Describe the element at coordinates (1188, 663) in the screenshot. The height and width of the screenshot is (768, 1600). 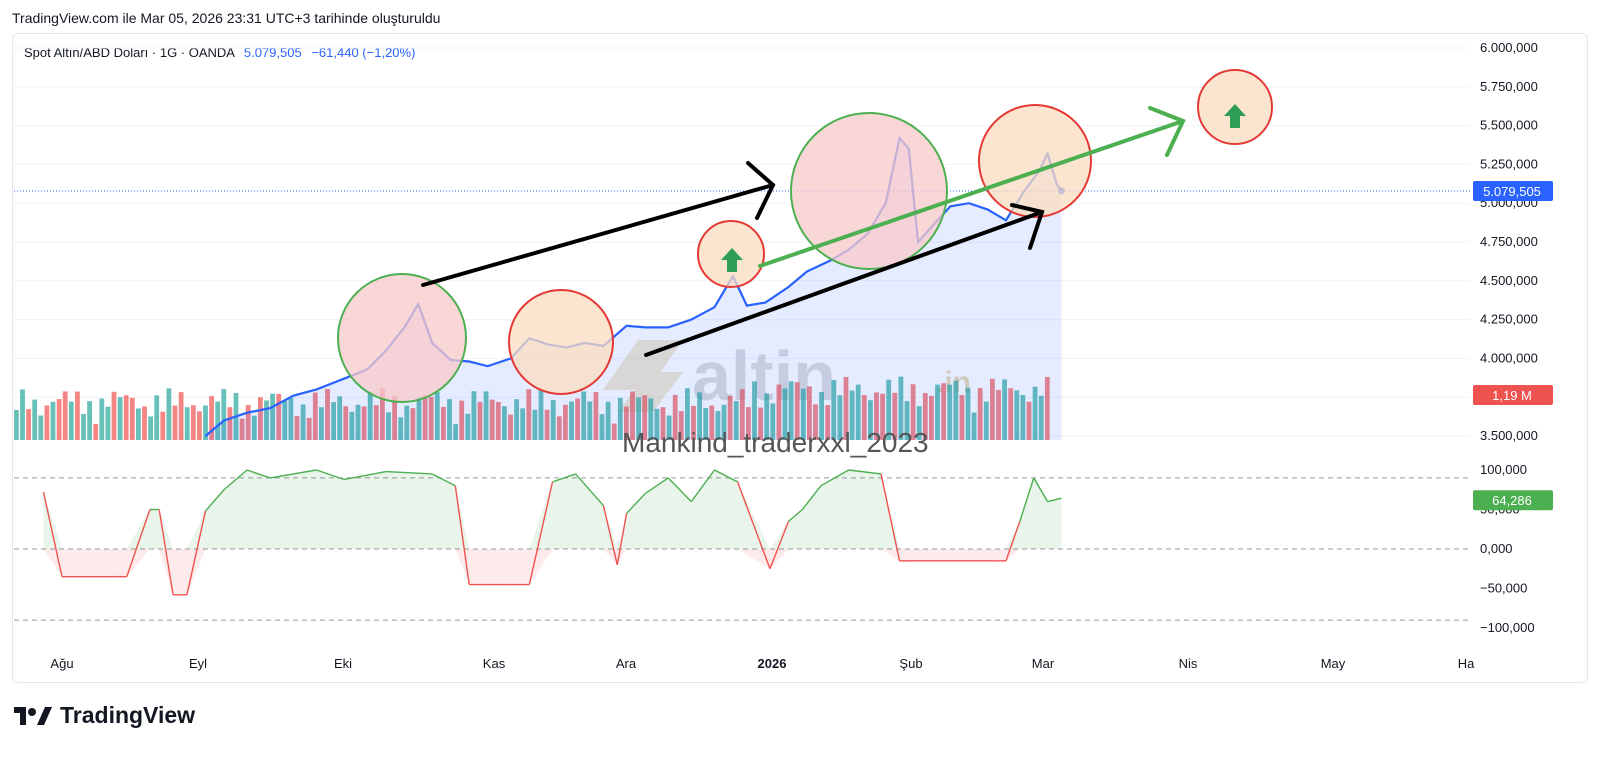
I see `time-tick-label: Nis` at that location.